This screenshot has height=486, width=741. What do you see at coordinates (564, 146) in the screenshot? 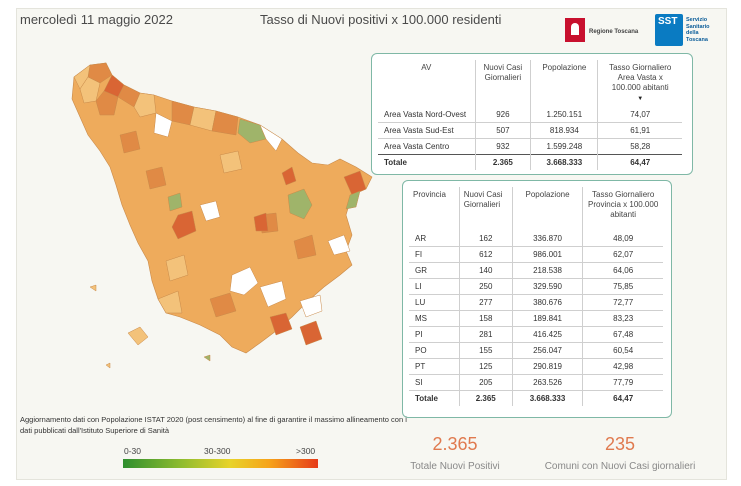
I see `cell: 1.599.248` at bounding box center [564, 146].